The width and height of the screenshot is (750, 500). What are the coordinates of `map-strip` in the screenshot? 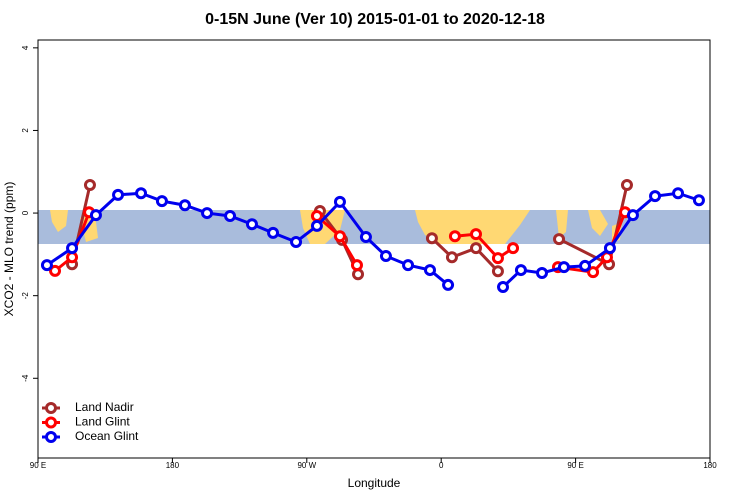 It's located at (374, 227).